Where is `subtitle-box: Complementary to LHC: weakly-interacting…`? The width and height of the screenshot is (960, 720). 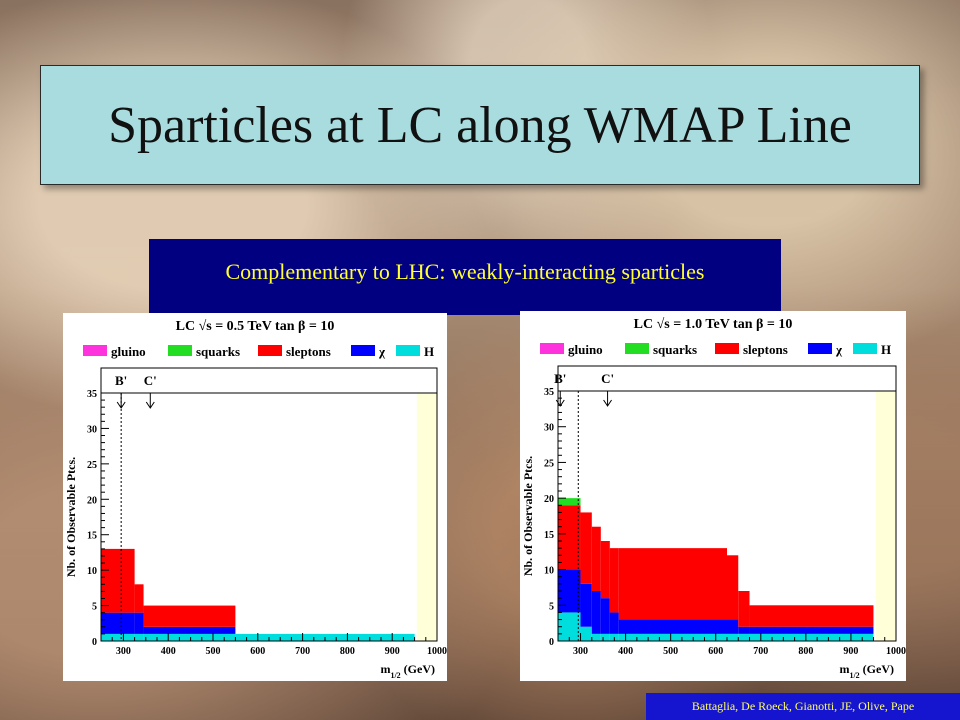
subtitle-box: Complementary to LHC: weakly-interacting… is located at coordinates (465, 277).